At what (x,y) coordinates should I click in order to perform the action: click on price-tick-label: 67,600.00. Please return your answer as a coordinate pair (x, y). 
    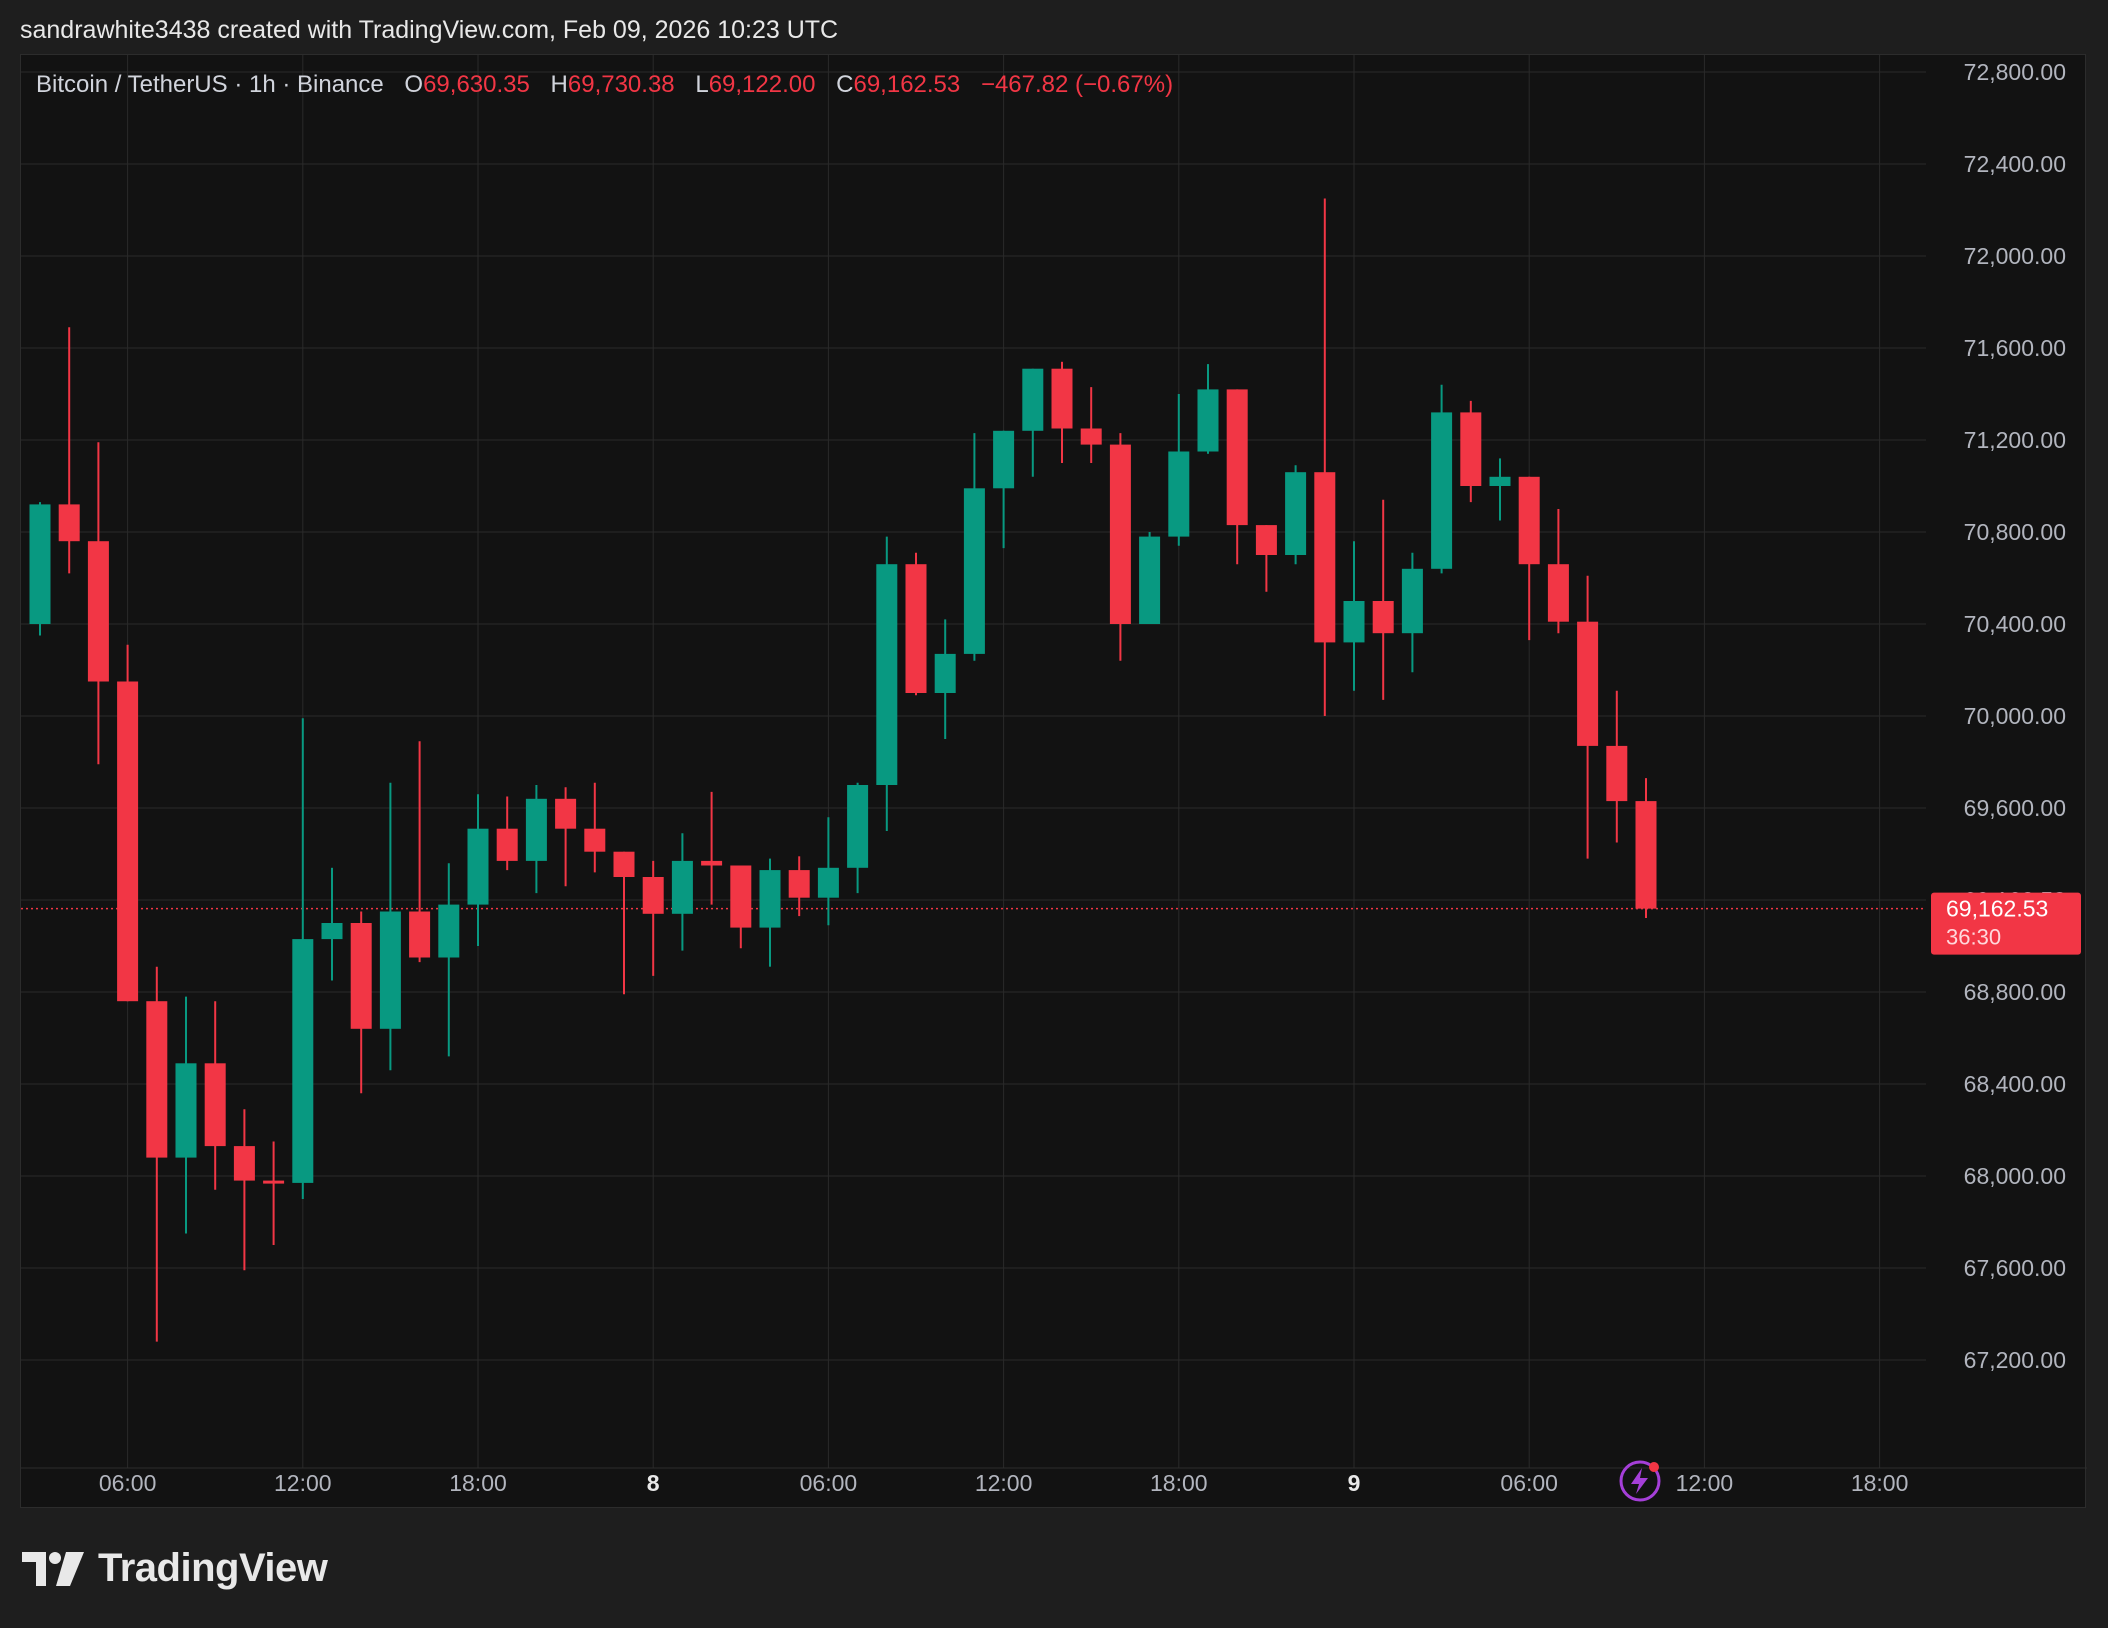
    Looking at the image, I should click on (2015, 1268).